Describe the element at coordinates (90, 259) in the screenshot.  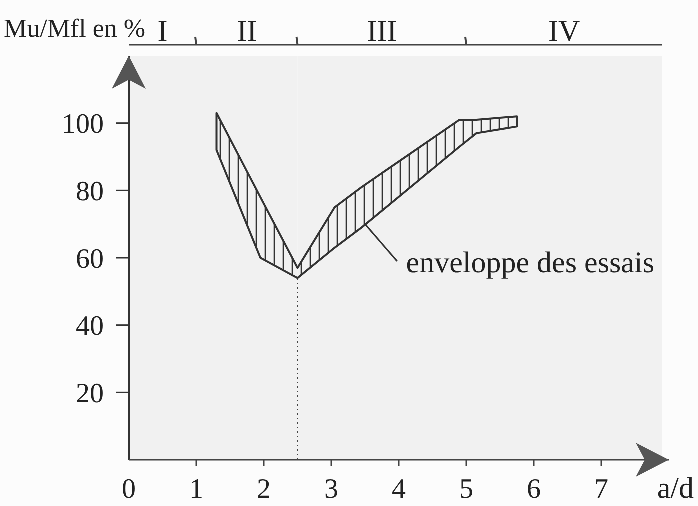
I see `y-tick-label: 60` at that location.